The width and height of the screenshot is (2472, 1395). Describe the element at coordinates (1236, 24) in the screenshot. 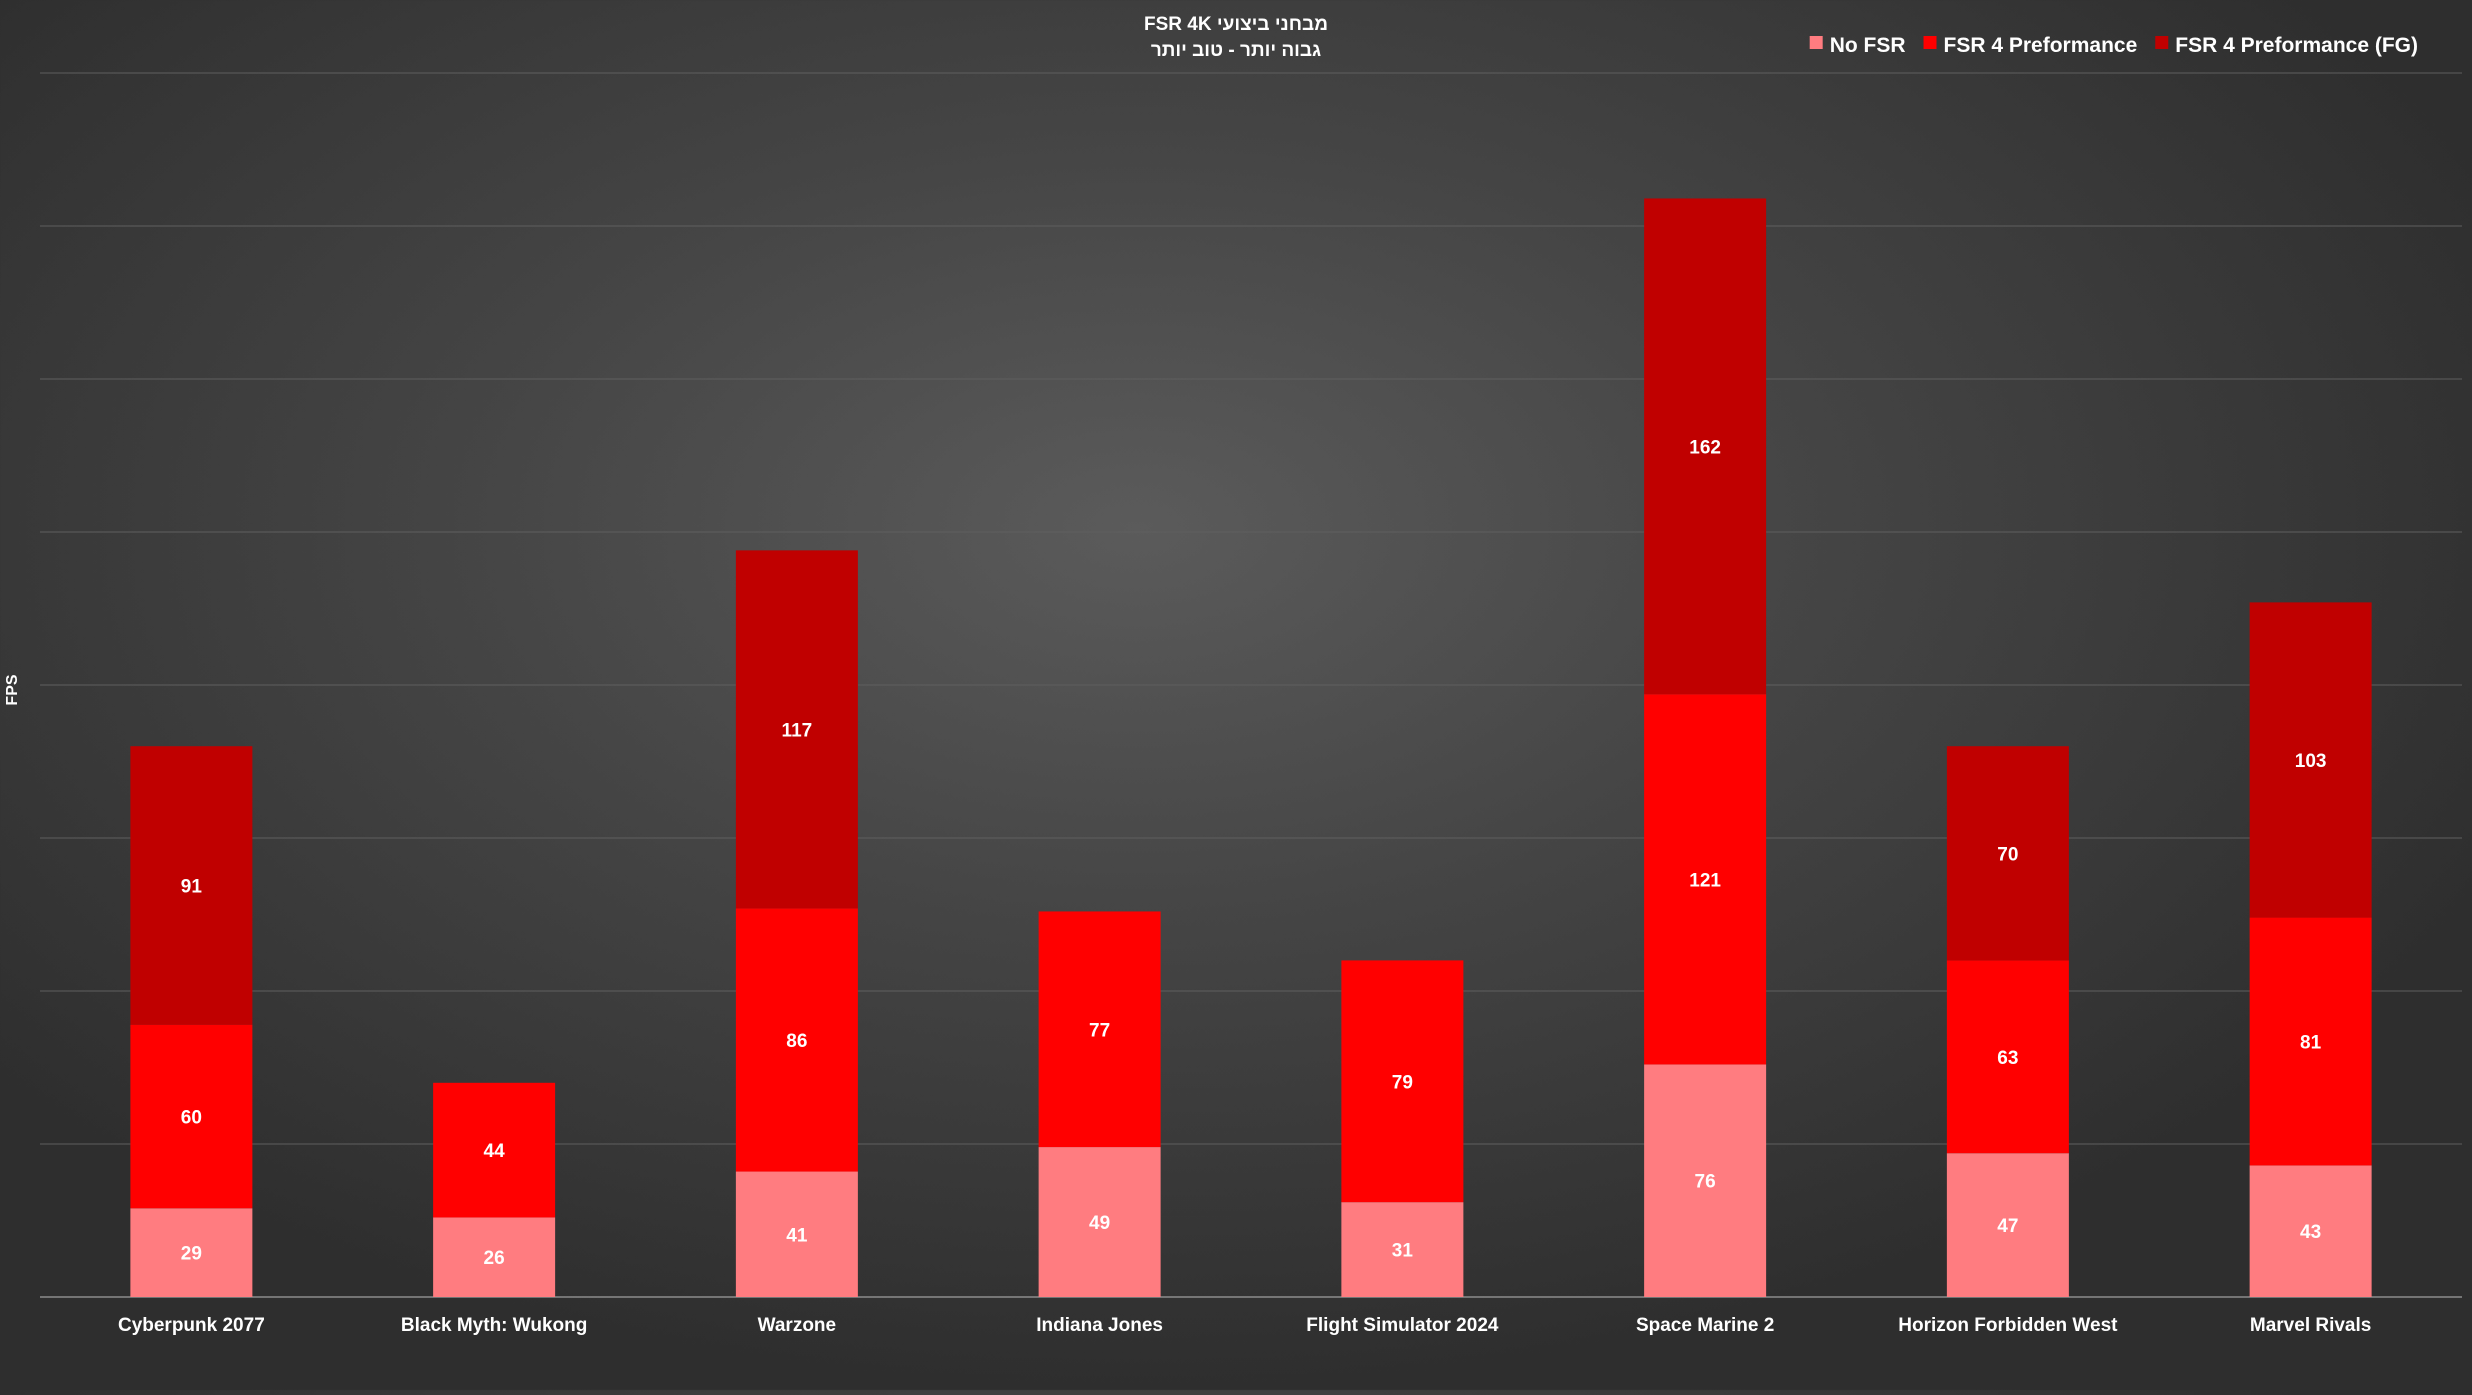

I see `chart-title: מבחני ביצועי FSR 4K` at that location.